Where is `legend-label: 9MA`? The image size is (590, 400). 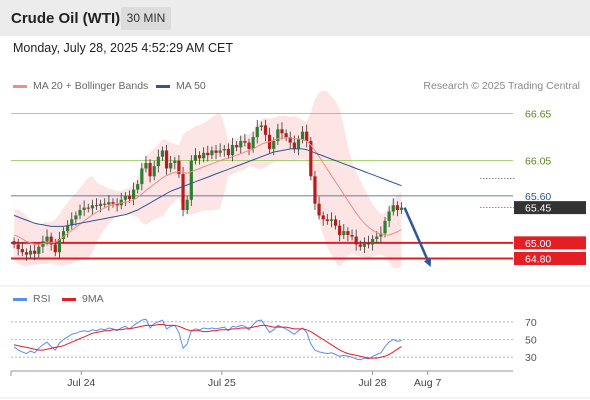
legend-label: 9MA is located at coordinates (93, 299).